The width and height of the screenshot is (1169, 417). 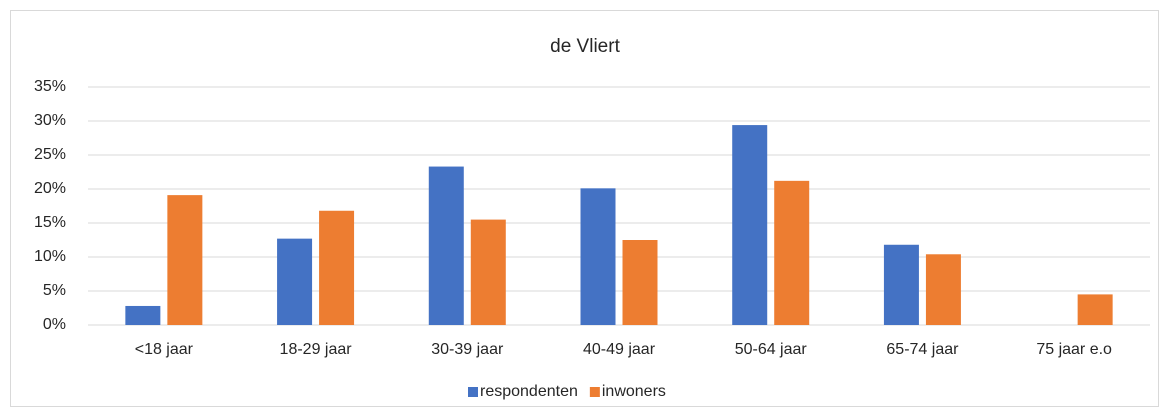 What do you see at coordinates (922, 349) in the screenshot?
I see `x-tick-label: 65-74 jaar` at bounding box center [922, 349].